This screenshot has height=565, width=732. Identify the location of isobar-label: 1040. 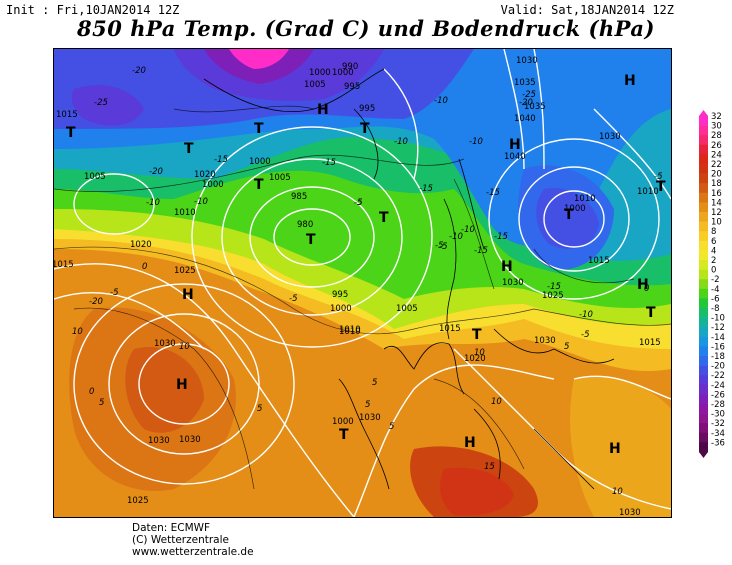
(525, 119).